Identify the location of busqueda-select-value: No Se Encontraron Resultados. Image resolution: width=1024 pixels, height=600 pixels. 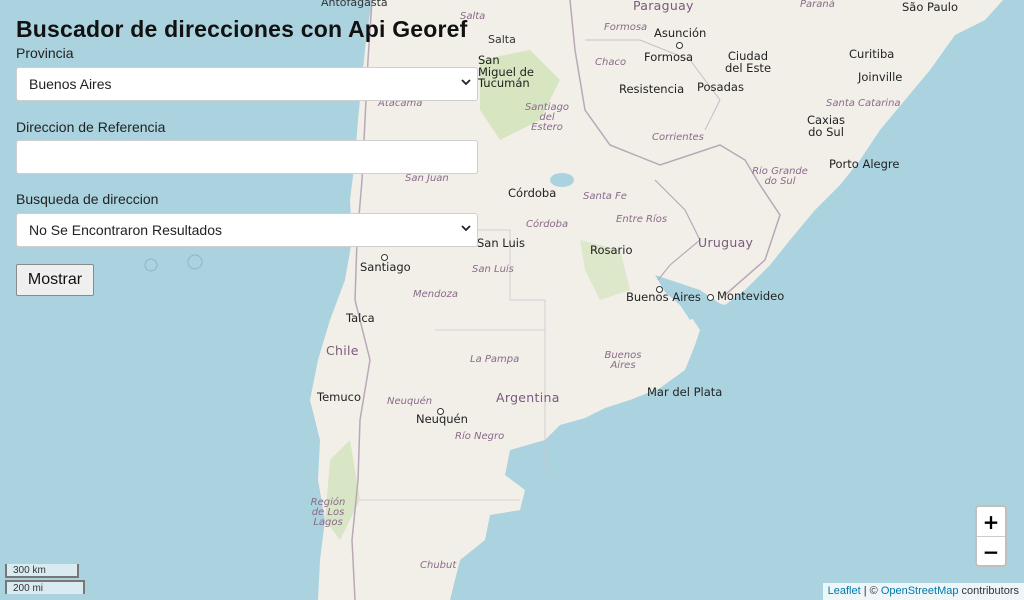
(125, 230).